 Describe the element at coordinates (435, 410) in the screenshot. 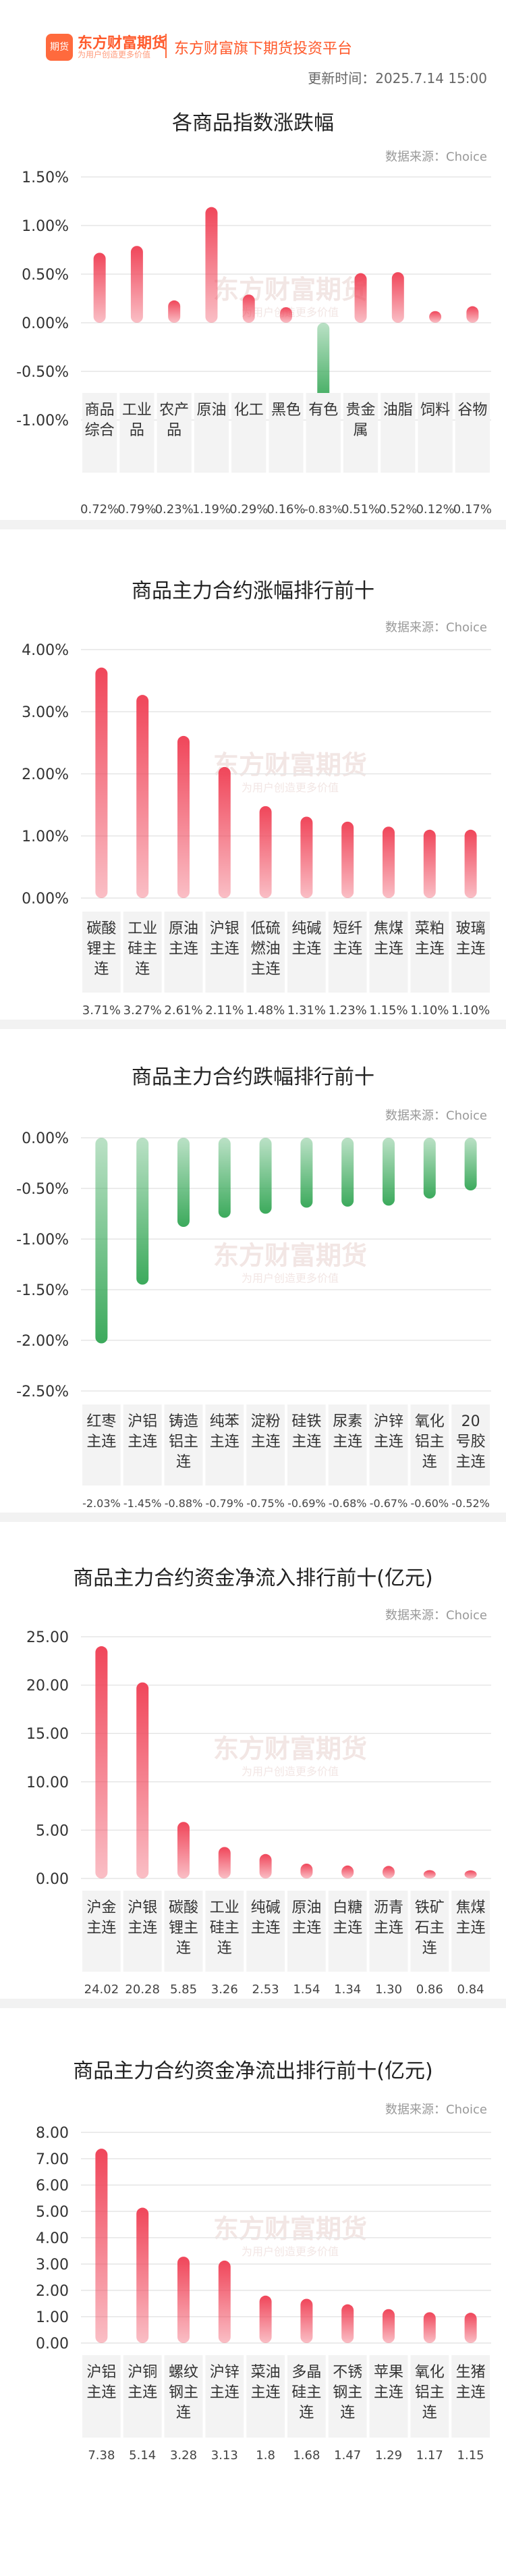

I see `category-label: 饲料` at that location.